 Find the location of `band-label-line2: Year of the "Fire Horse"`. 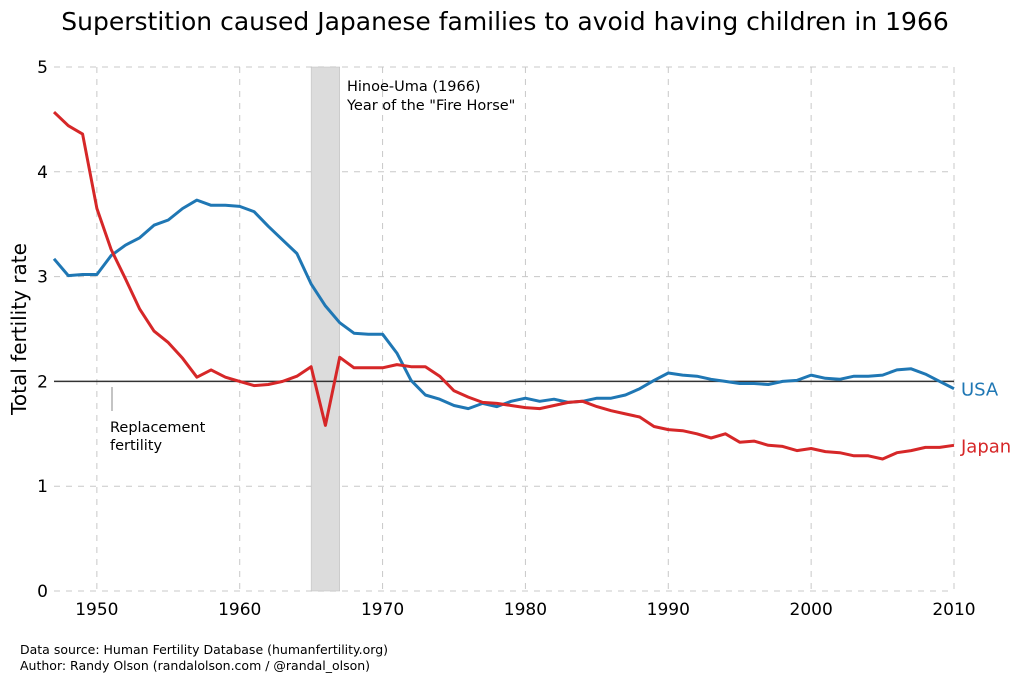

band-label-line2: Year of the "Fire Horse" is located at coordinates (430, 106).